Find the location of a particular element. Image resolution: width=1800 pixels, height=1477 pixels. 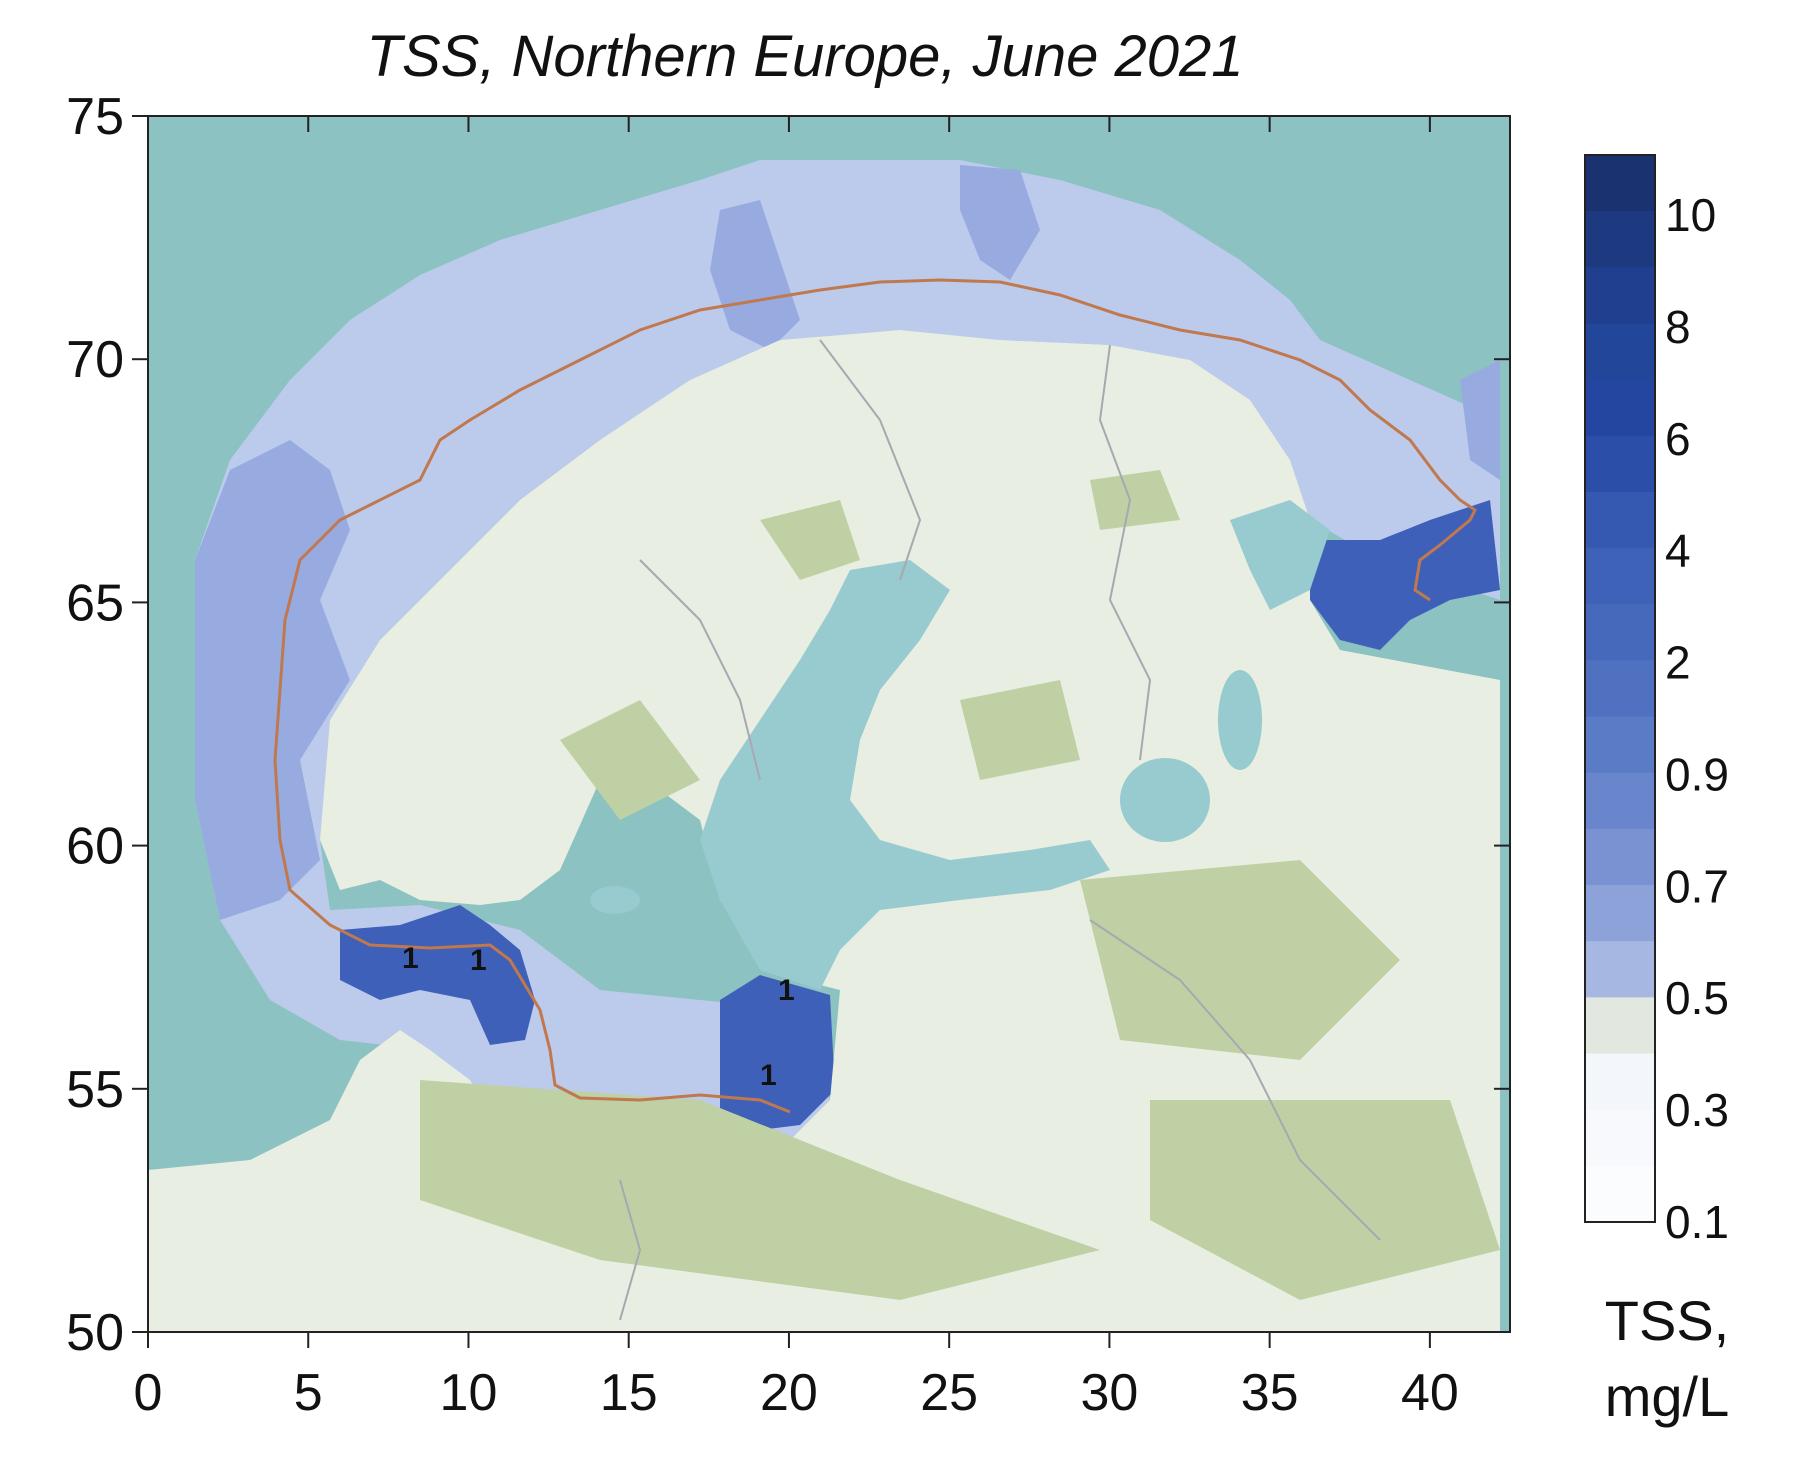

colorbar-label: 10 is located at coordinates (1690, 215).